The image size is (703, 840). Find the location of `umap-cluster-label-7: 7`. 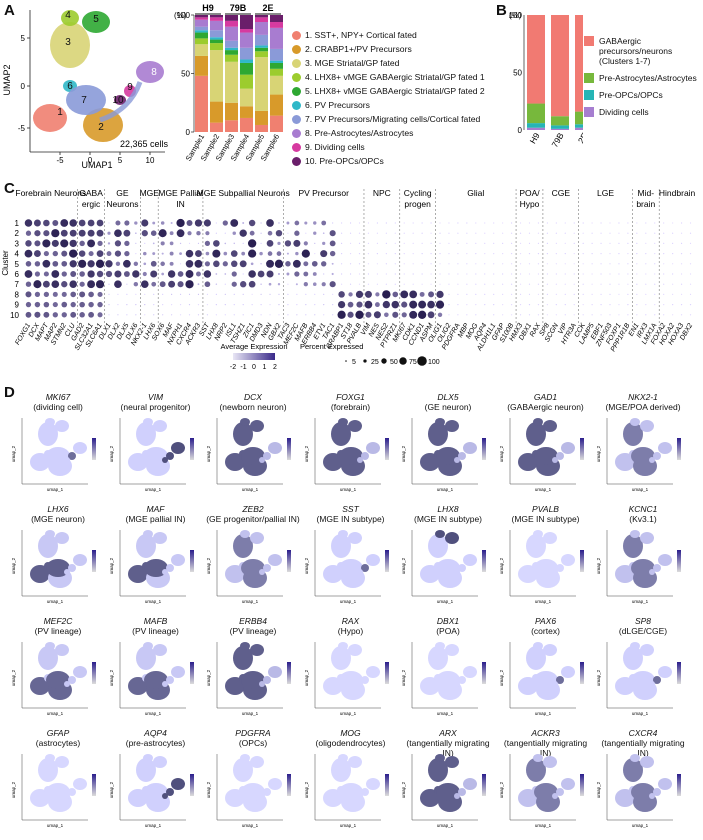

umap-cluster-label-7: 7 is located at coordinates (84, 100).